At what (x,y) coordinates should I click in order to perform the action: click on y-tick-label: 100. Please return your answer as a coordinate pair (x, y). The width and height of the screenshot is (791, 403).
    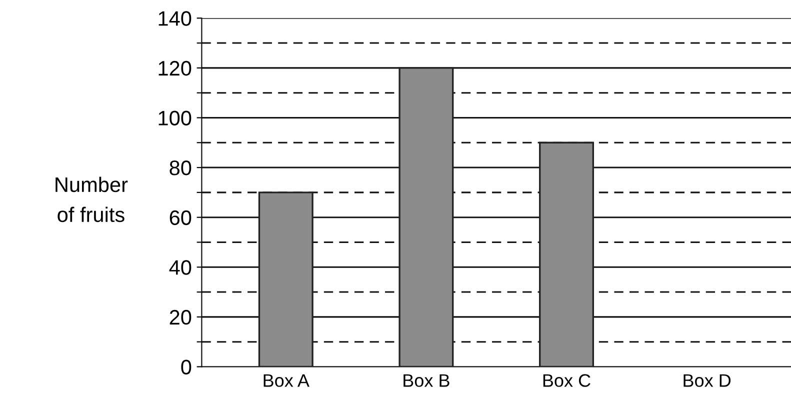
    Looking at the image, I should click on (175, 118).